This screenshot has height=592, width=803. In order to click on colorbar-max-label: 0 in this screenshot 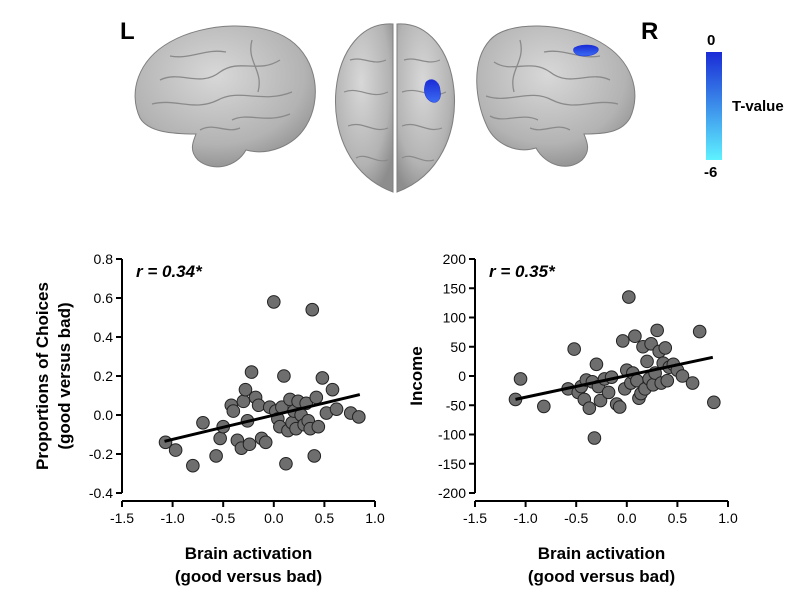, I will do `click(711, 40)`.